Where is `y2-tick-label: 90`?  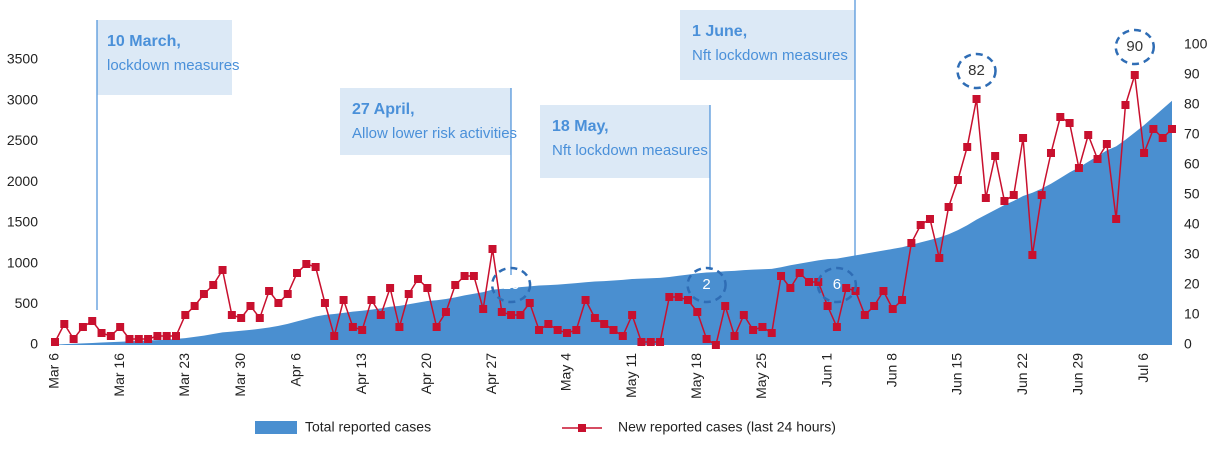
y2-tick-label: 90 is located at coordinates (1192, 74).